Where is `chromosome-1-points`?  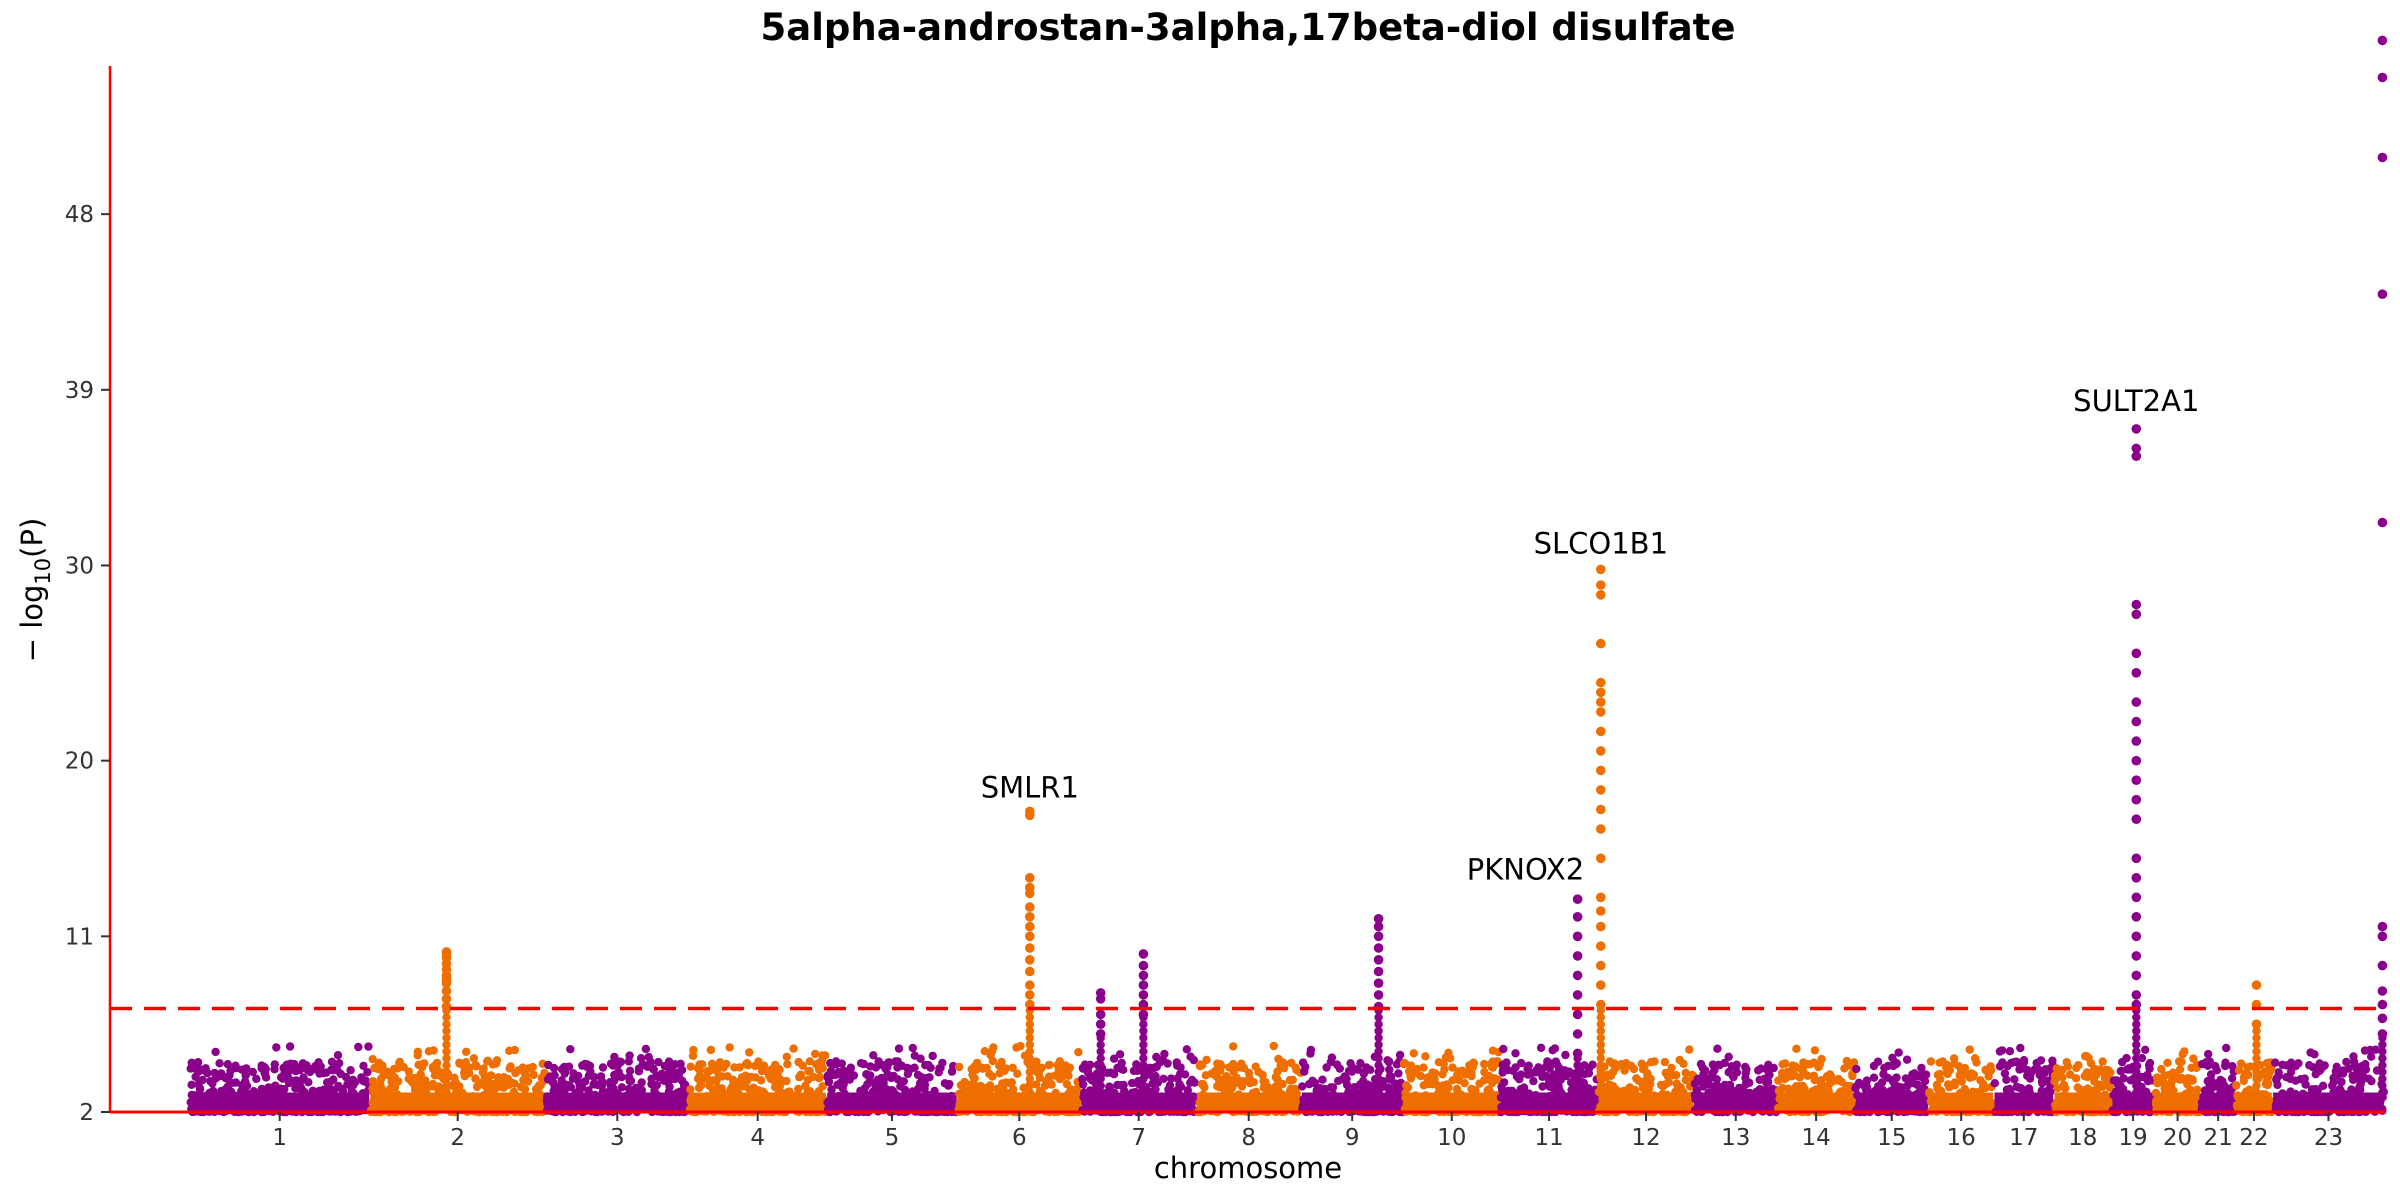
chromosome-1-points is located at coordinates (279, 1079).